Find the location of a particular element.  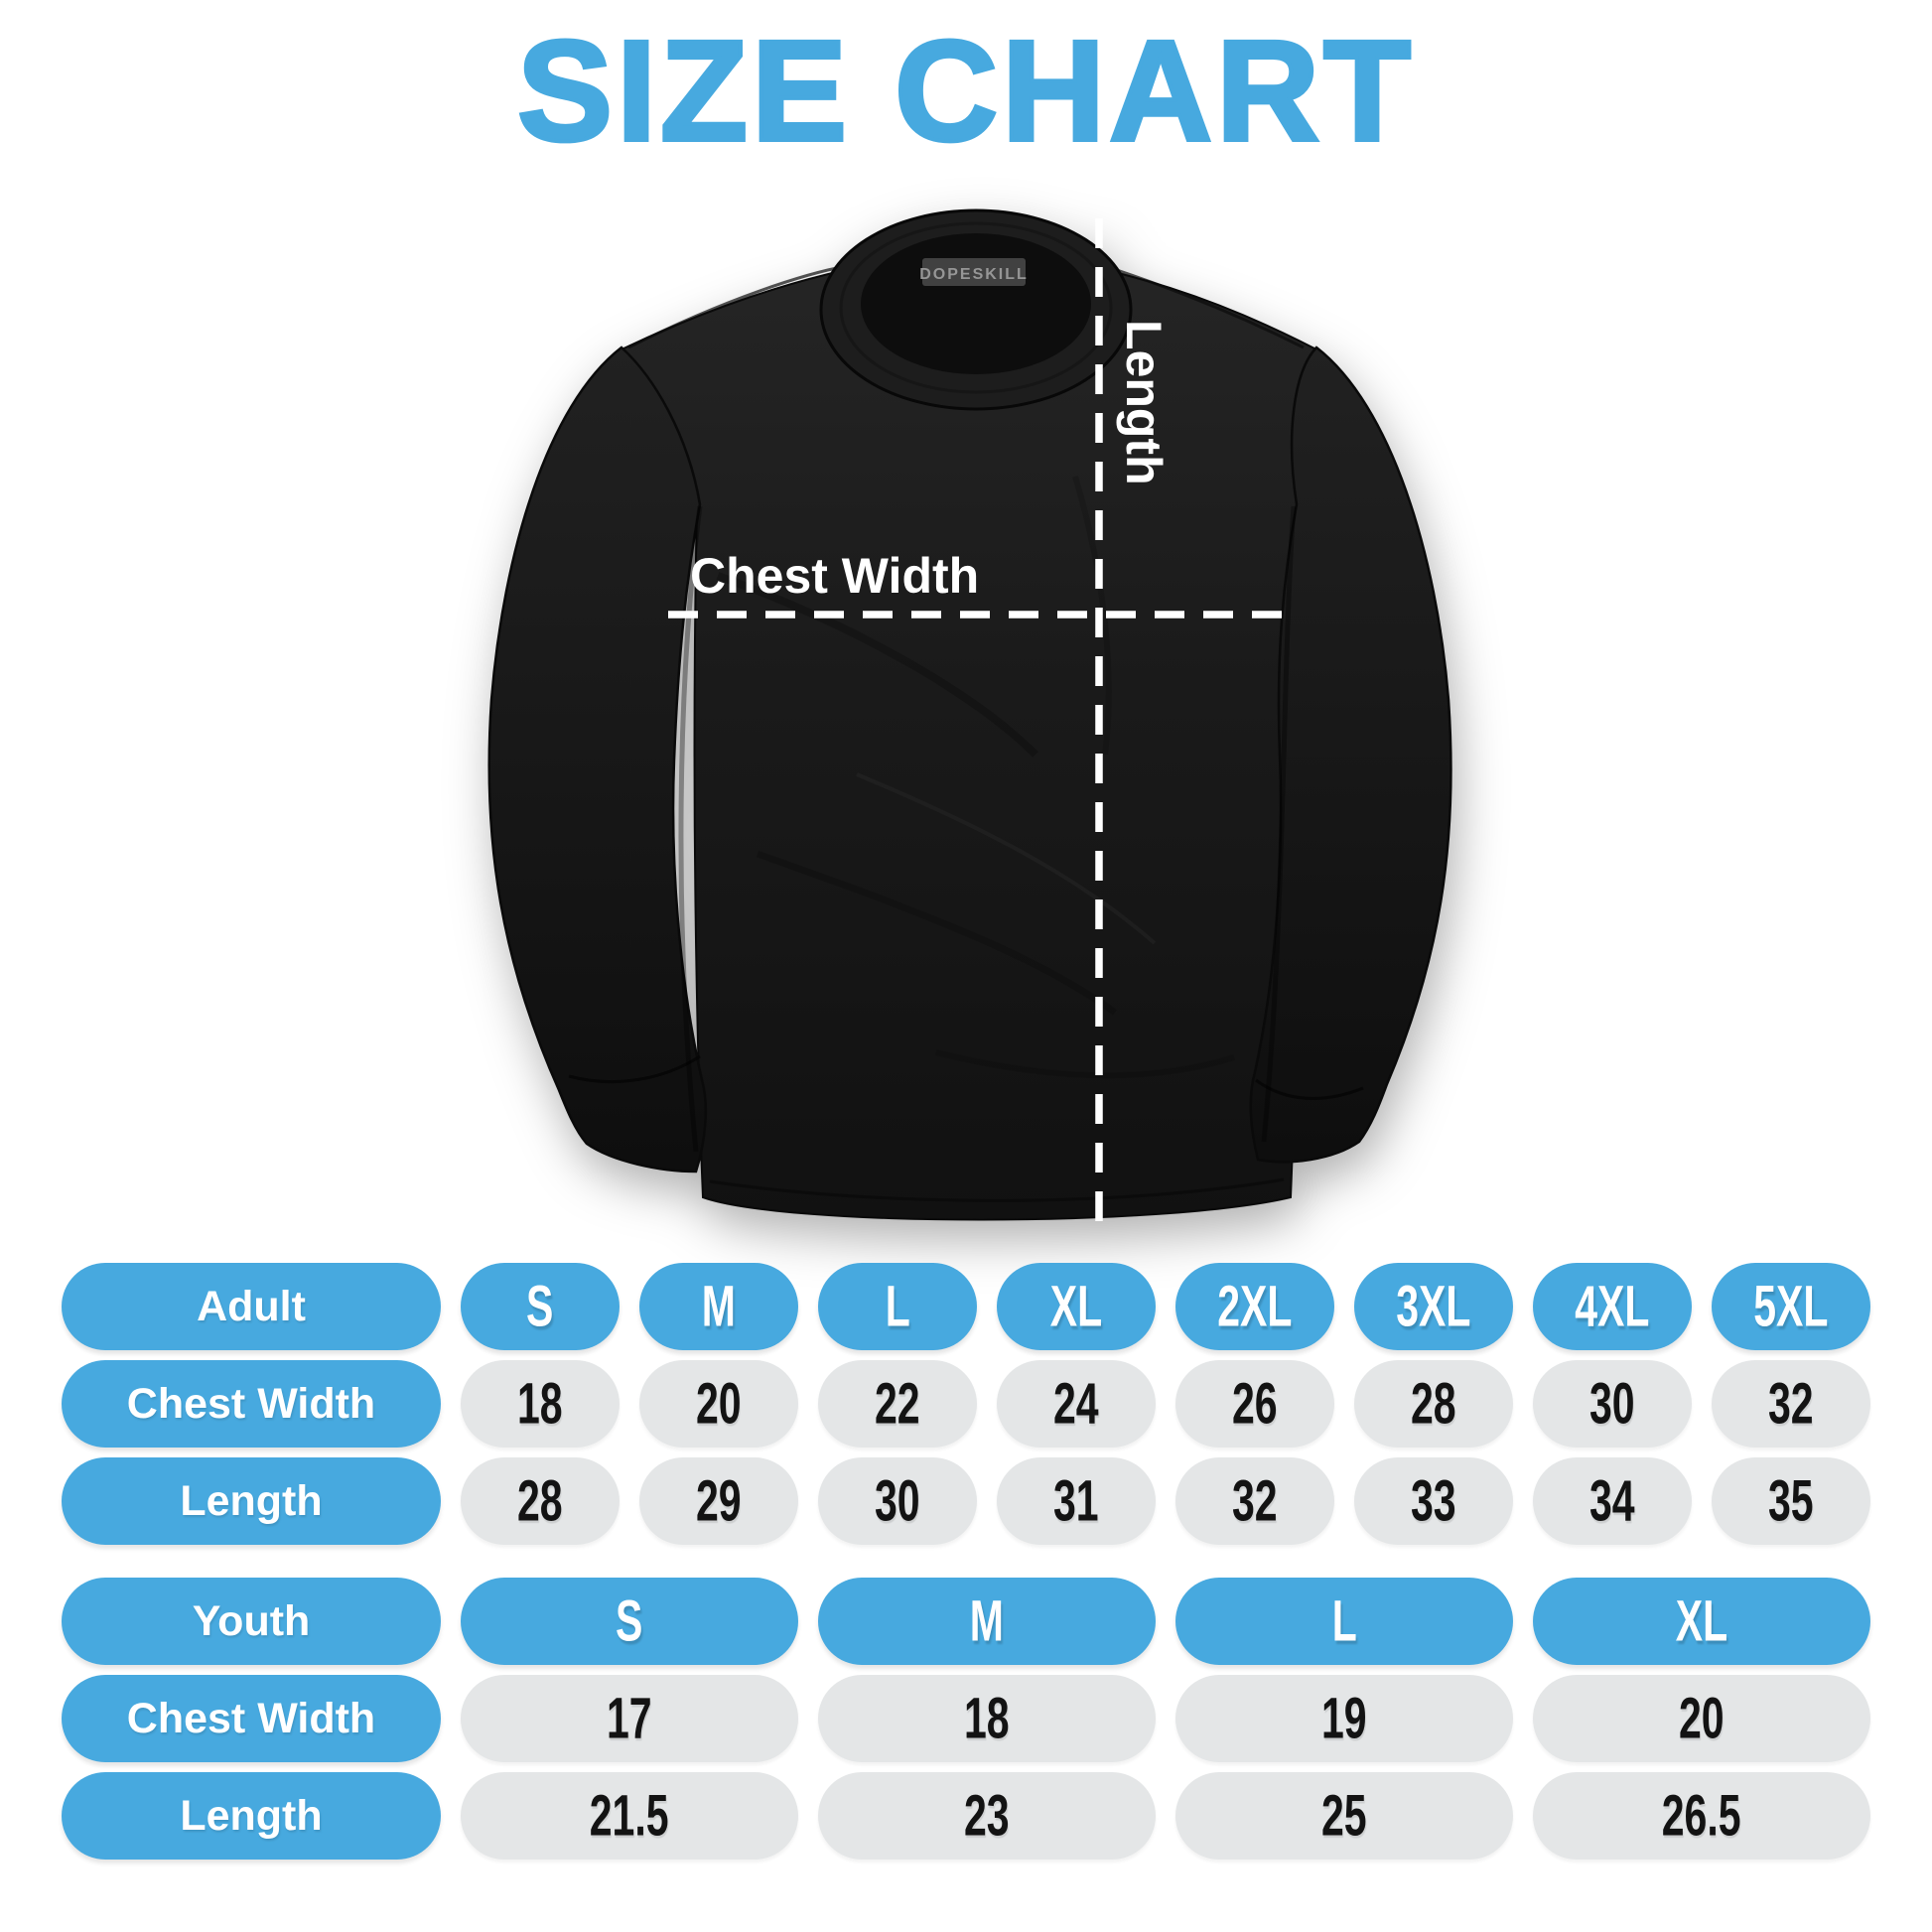

cell-value: 24 is located at coordinates (1076, 1404).